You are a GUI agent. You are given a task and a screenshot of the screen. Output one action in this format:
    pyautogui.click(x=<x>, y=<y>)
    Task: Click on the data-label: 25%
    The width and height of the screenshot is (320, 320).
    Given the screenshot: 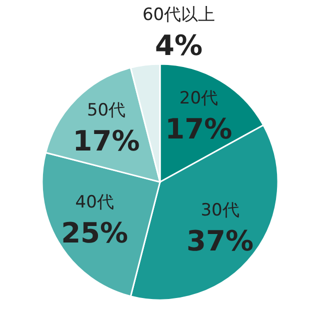 What is the action you would take?
    pyautogui.click(x=94, y=233)
    